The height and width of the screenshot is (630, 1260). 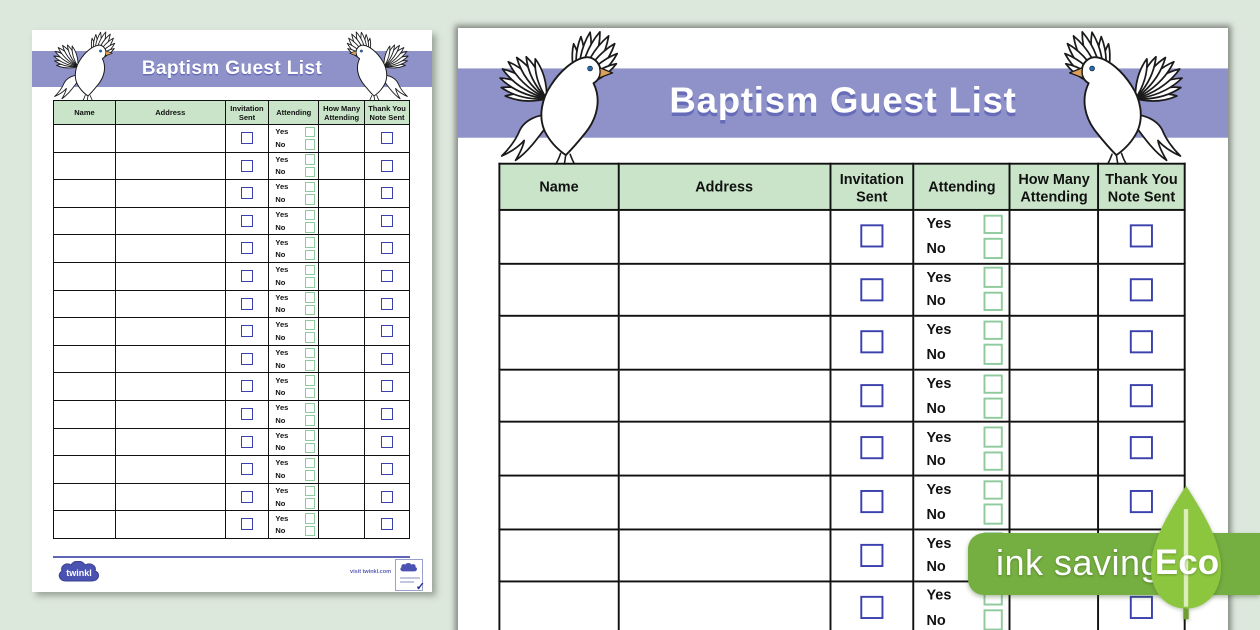 What do you see at coordinates (370, 572) in the screenshot?
I see `visit-twinkl-link: visit twinkl.com` at bounding box center [370, 572].